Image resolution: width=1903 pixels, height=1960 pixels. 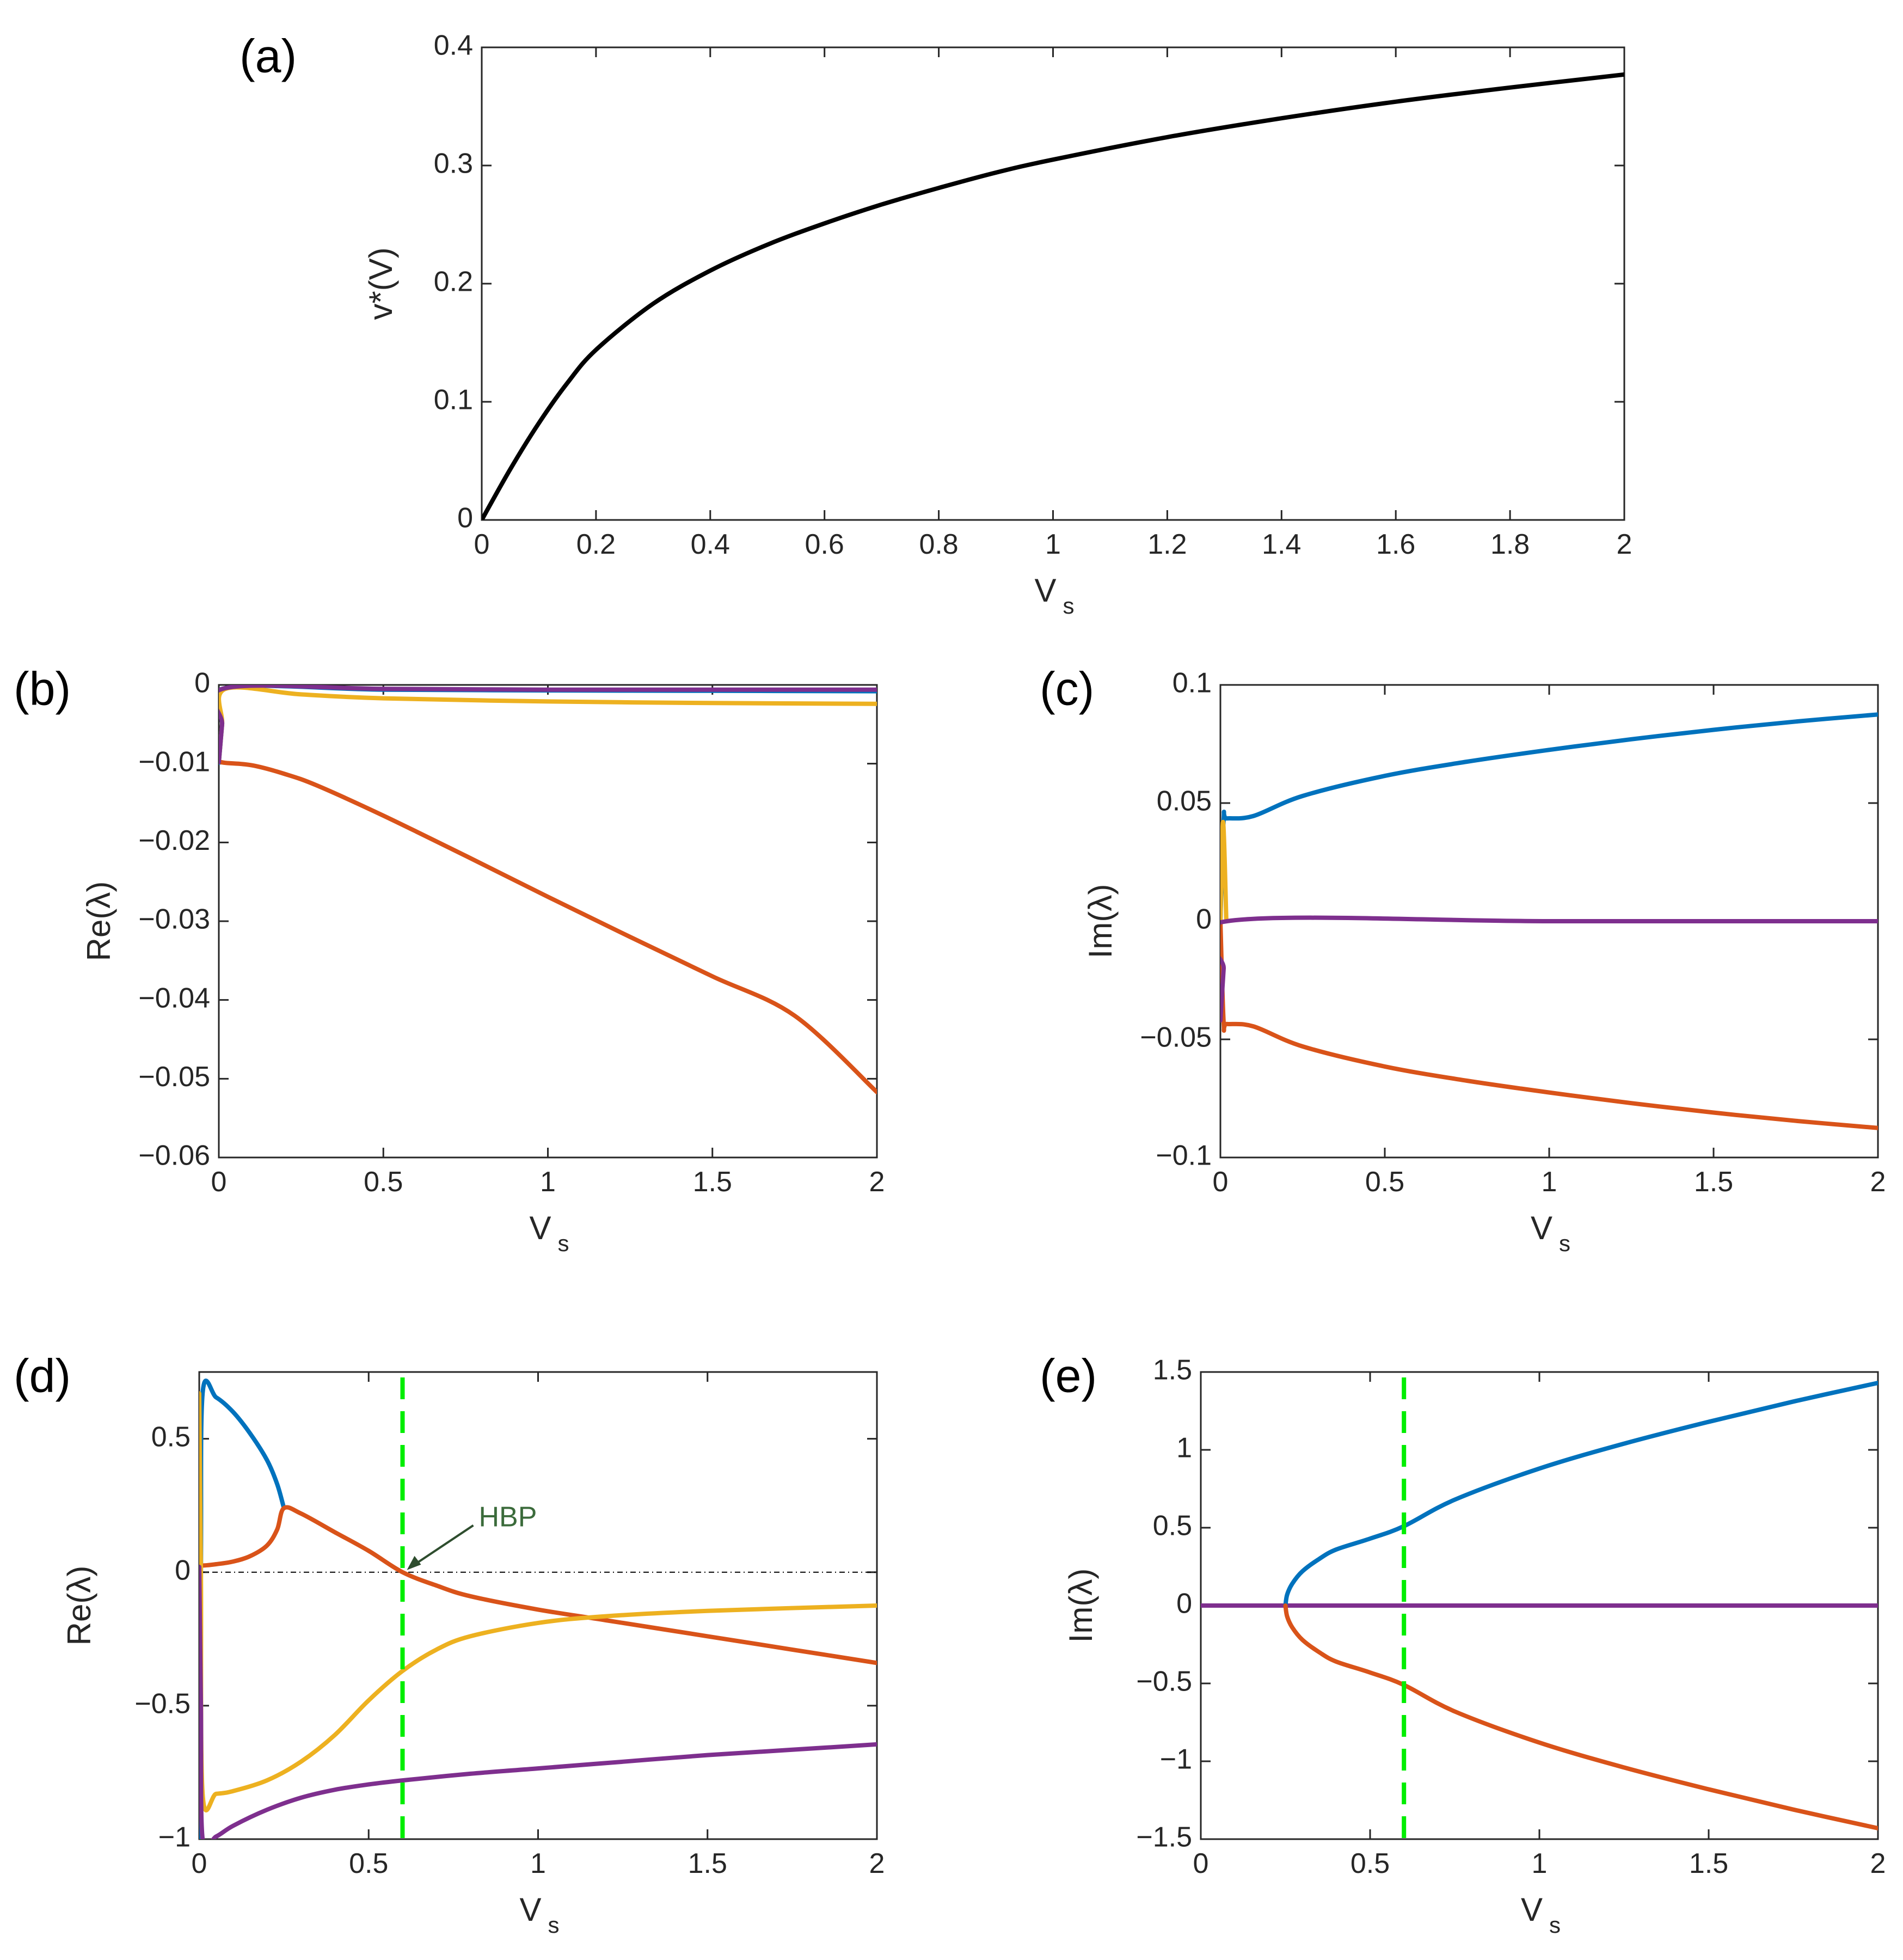 I want to click on y-tick-label: −0.06, so click(x=174, y=1156).